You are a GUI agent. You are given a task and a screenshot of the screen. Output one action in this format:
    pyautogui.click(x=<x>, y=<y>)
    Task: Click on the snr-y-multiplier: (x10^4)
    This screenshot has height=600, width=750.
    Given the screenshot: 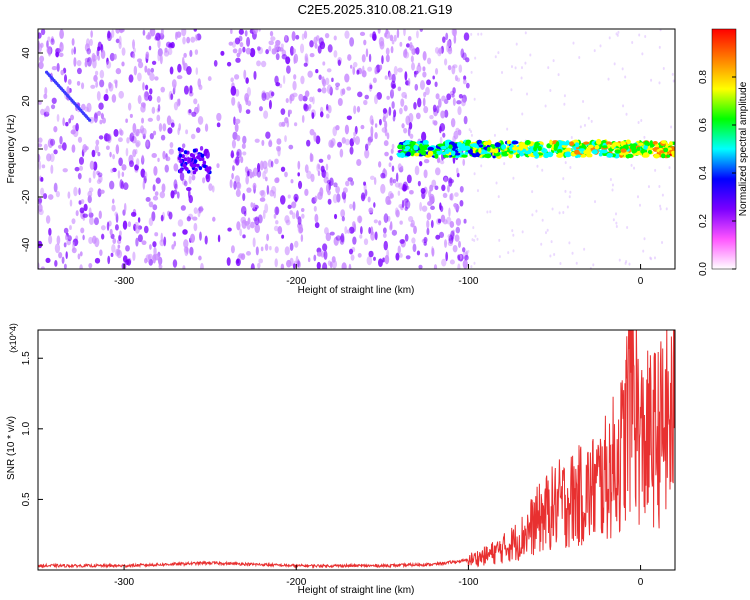 What is the action you would take?
    pyautogui.click(x=13, y=338)
    